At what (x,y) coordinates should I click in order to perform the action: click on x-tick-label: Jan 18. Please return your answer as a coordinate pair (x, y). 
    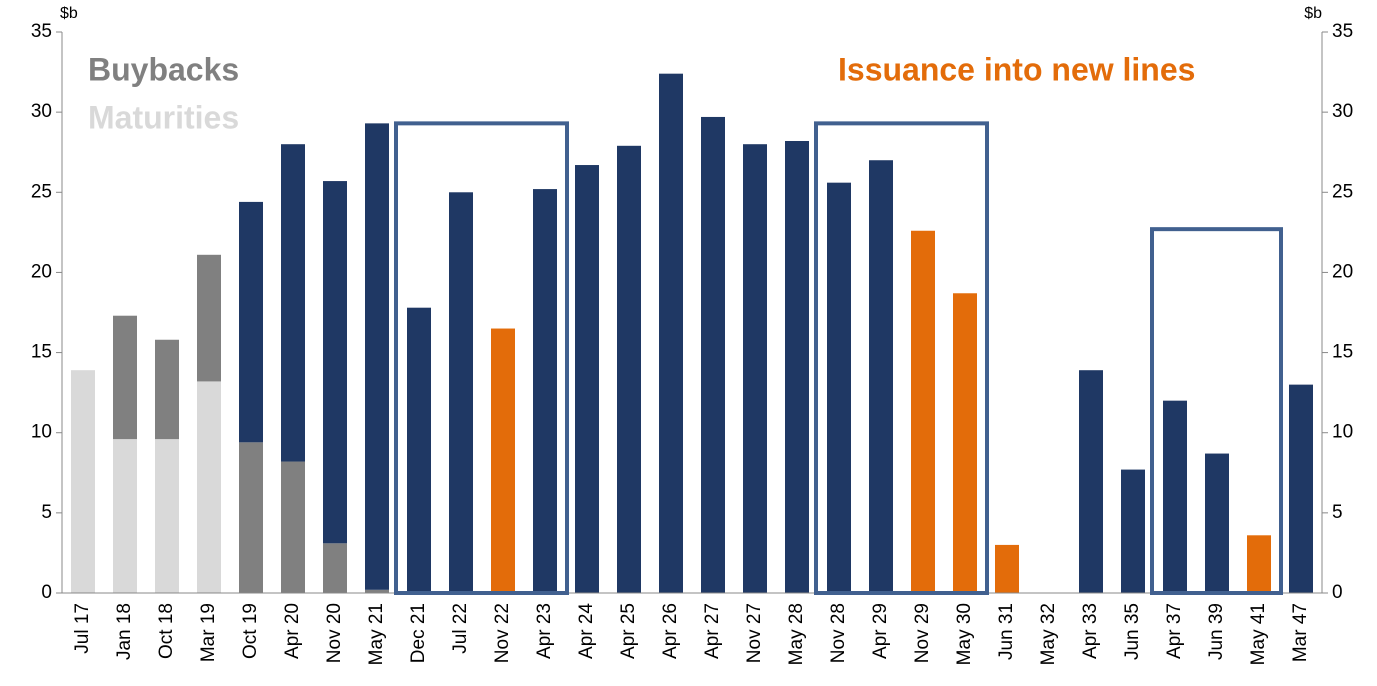
    Looking at the image, I should click on (124, 631).